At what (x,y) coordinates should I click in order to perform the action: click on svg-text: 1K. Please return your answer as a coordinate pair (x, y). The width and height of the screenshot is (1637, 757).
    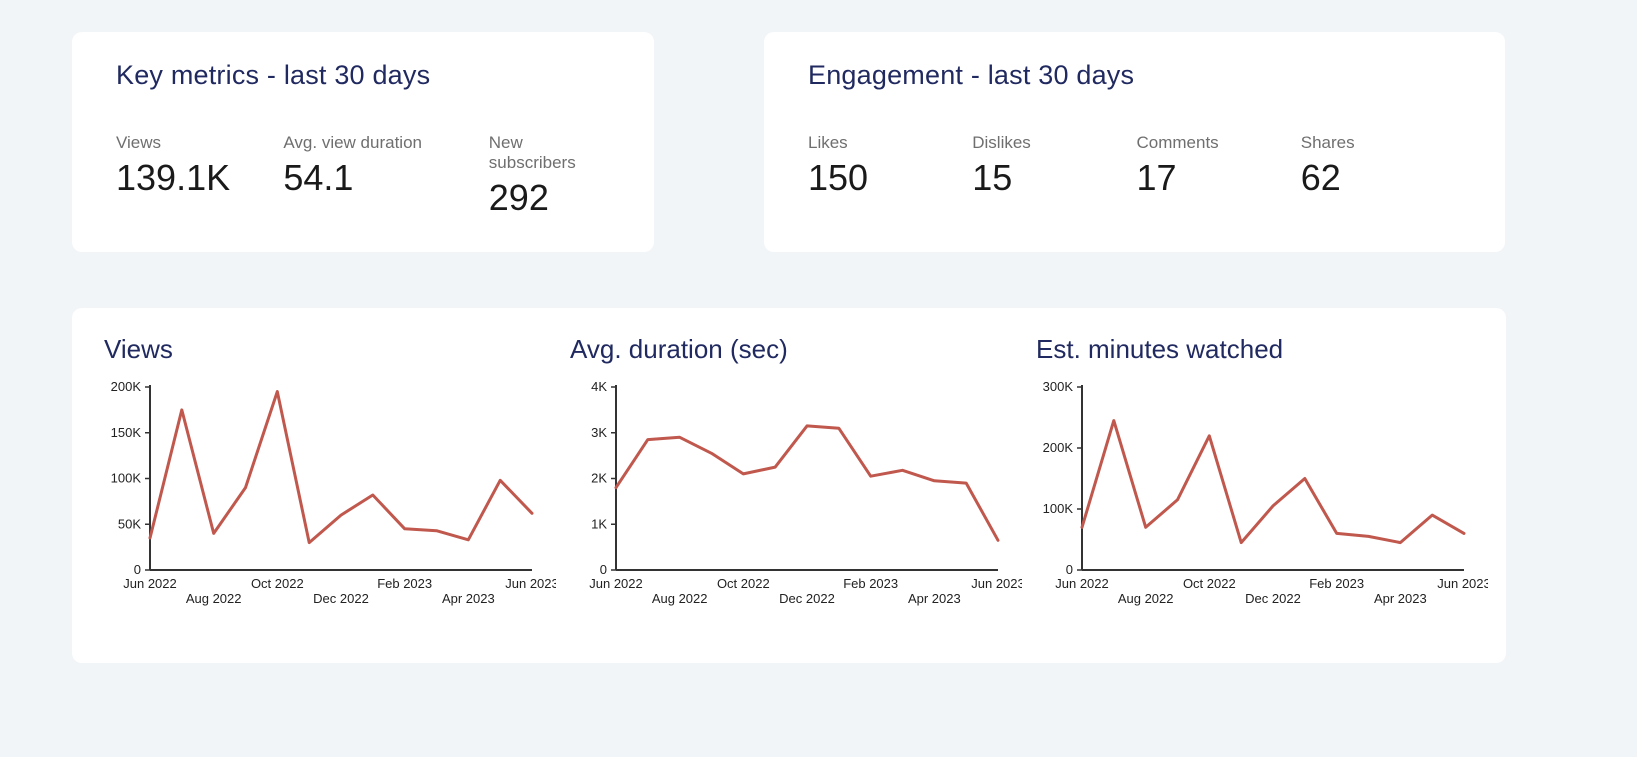
    Looking at the image, I should click on (599, 523).